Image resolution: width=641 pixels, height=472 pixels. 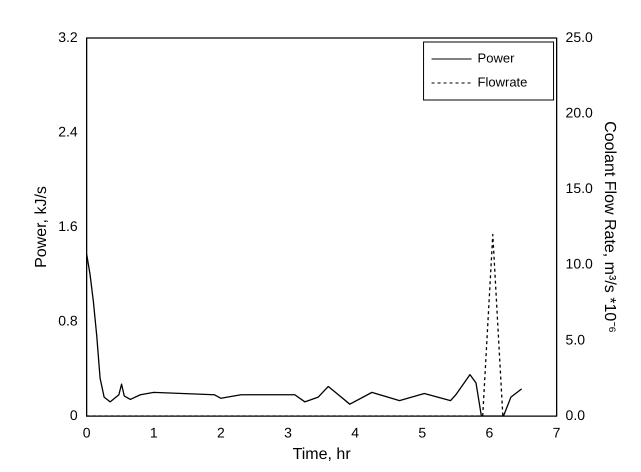 I want to click on y-tick-label: 1.6, so click(x=68, y=226).